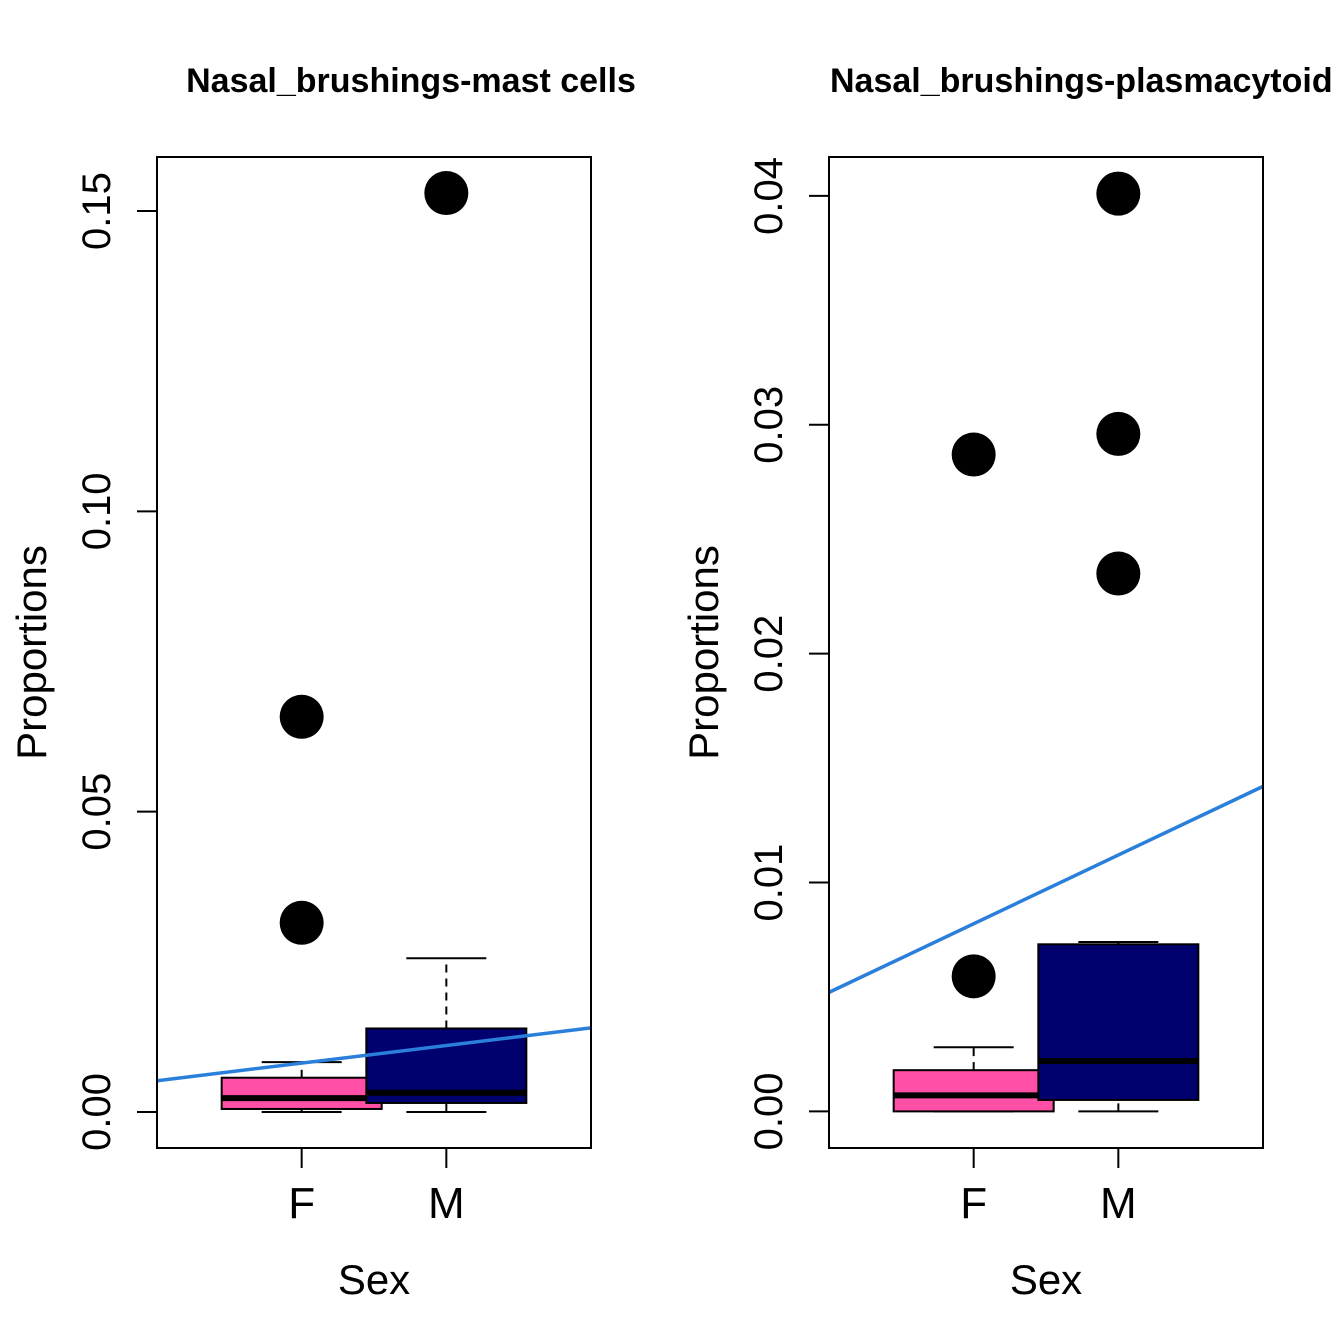 The height and width of the screenshot is (1344, 1344). I want to click on y-tick-label: 0.15, so click(97, 211).